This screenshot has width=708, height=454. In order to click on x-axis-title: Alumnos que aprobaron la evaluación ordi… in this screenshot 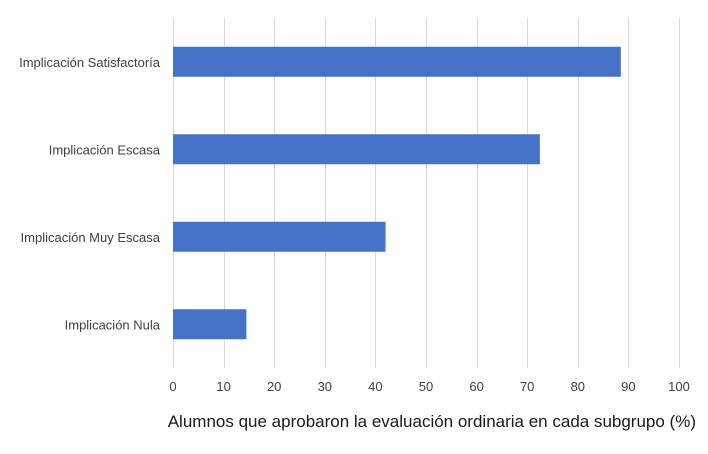, I will do `click(431, 421)`.